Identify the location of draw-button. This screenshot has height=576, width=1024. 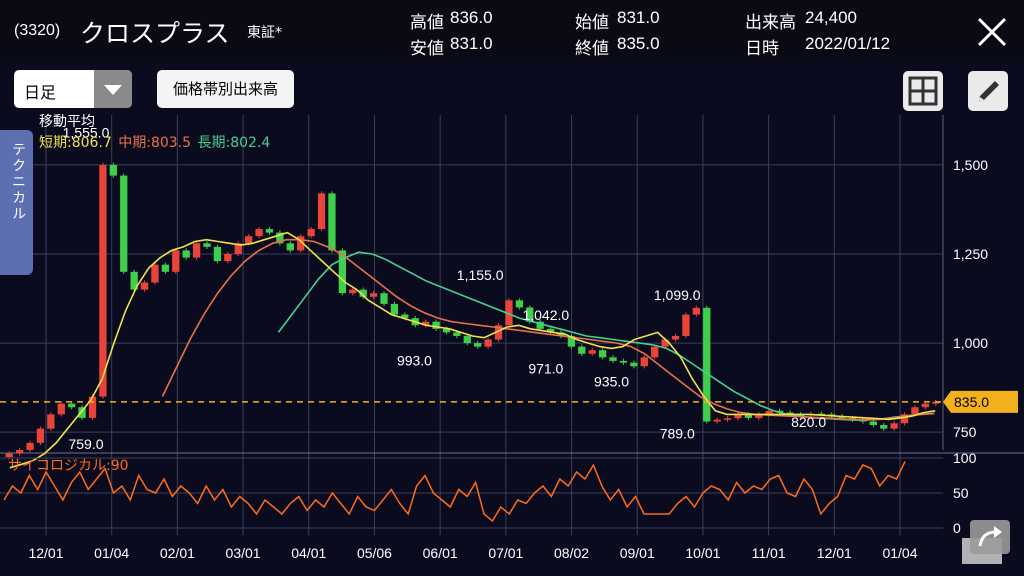
(988, 91).